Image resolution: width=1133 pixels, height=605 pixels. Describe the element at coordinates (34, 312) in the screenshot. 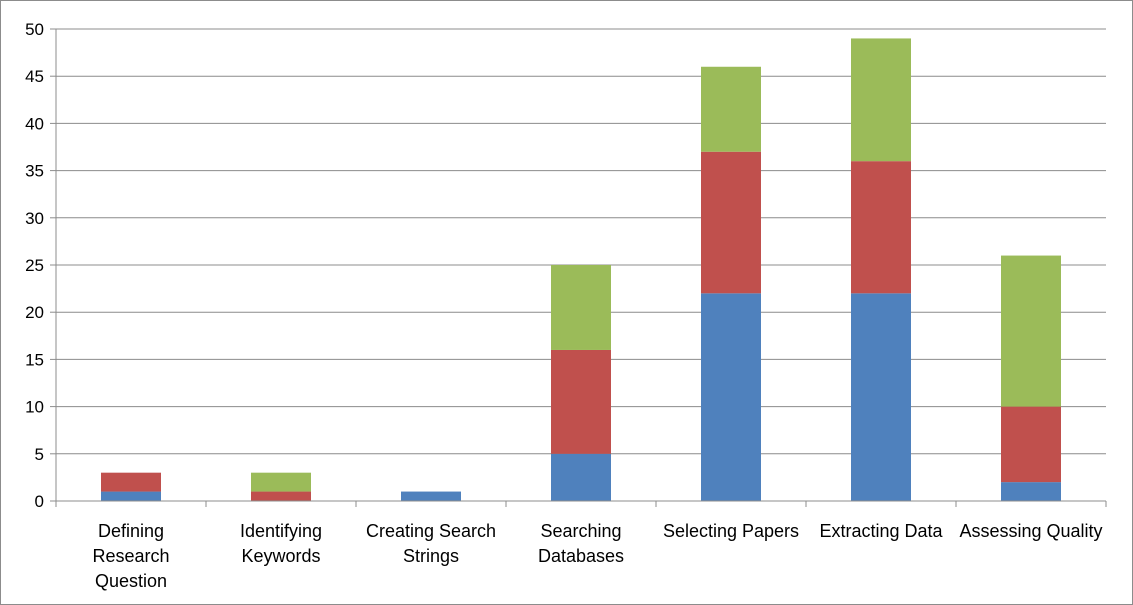

I see `y-tick-label: 20` at that location.